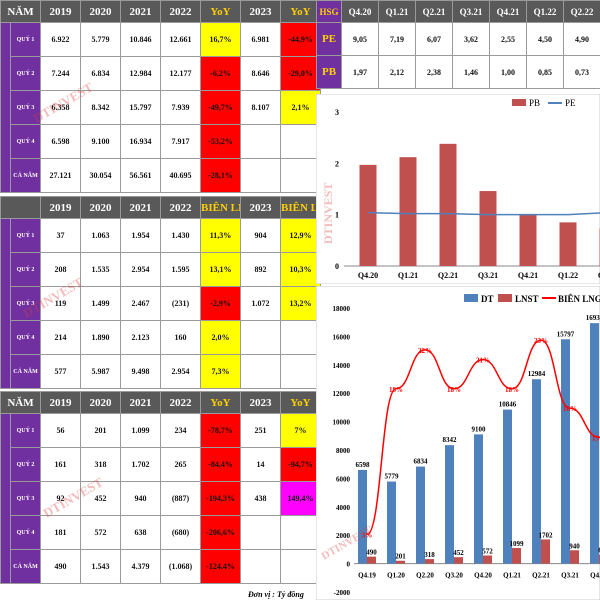 This screenshot has width=600, height=600. I want to click on x-tick-label: Q3.20, so click(454, 576).